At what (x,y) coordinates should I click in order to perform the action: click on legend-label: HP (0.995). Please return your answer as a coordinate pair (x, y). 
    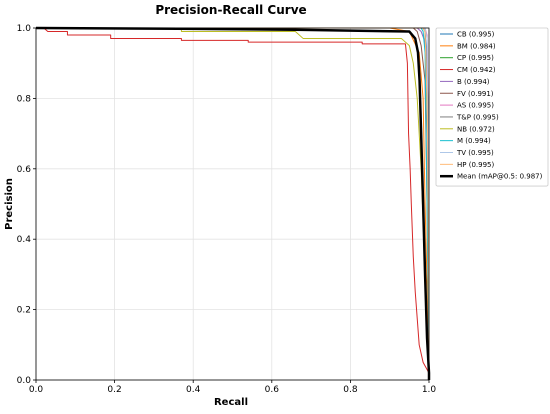
    Looking at the image, I should click on (475, 165).